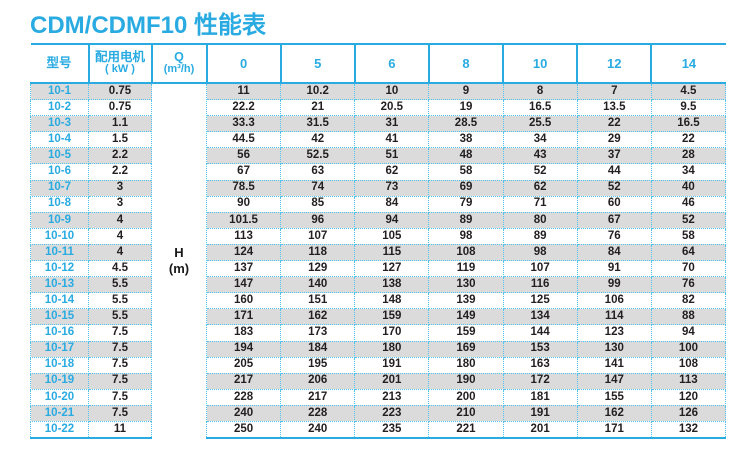 Image resolution: width=750 pixels, height=460 pixels. Describe the element at coordinates (540, 317) in the screenshot. I see `head-value-cell: 134` at that location.